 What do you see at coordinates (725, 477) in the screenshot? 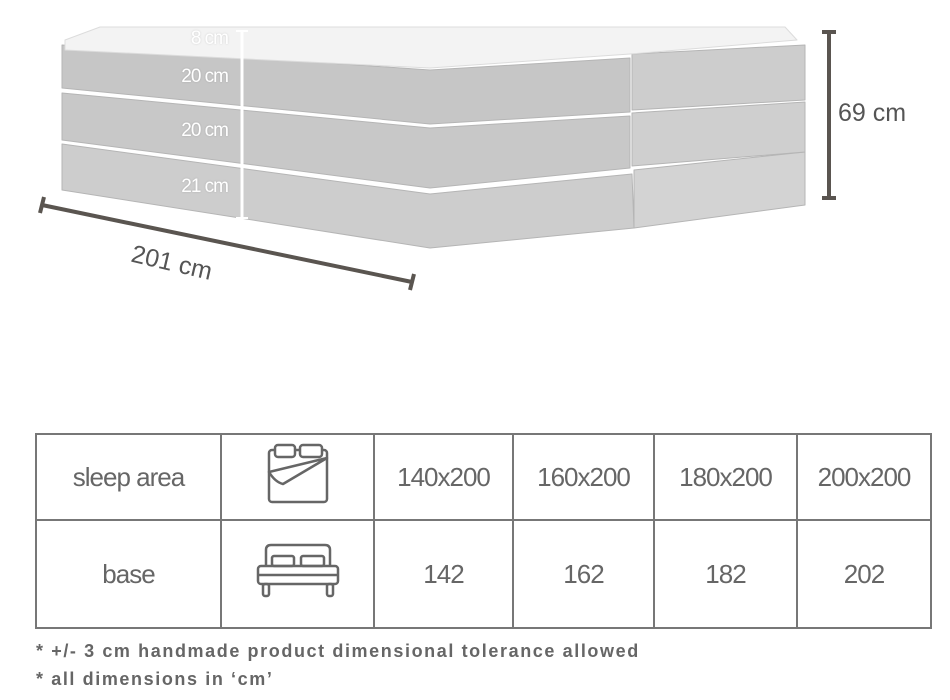
I see `cell-value: 180x200` at bounding box center [725, 477].